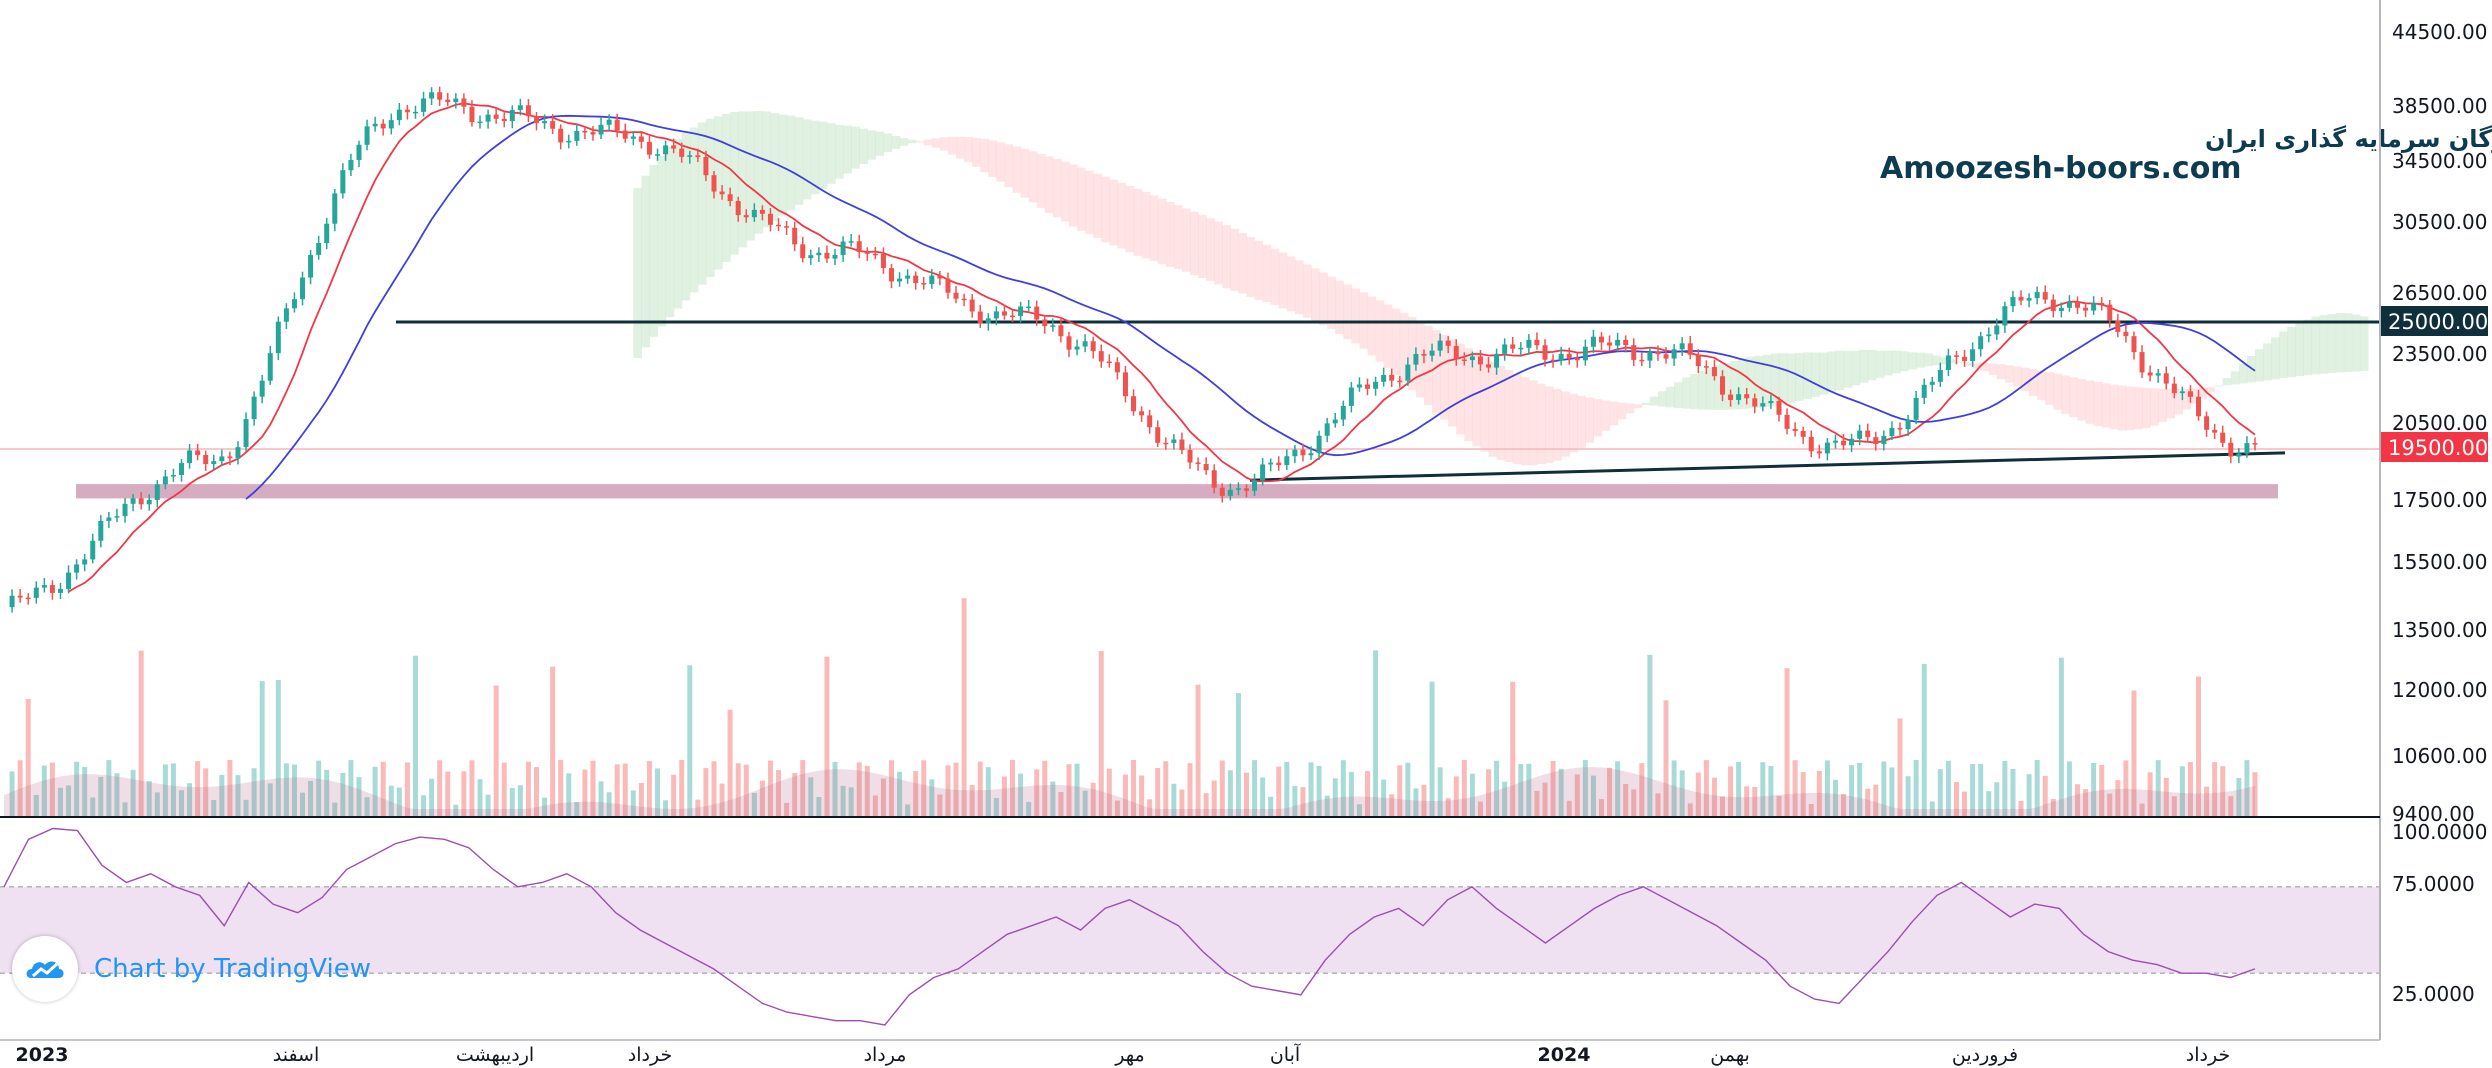 This screenshot has width=2492, height=1068. Describe the element at coordinates (2439, 756) in the screenshot. I see `price-tick: 10600.00` at that location.